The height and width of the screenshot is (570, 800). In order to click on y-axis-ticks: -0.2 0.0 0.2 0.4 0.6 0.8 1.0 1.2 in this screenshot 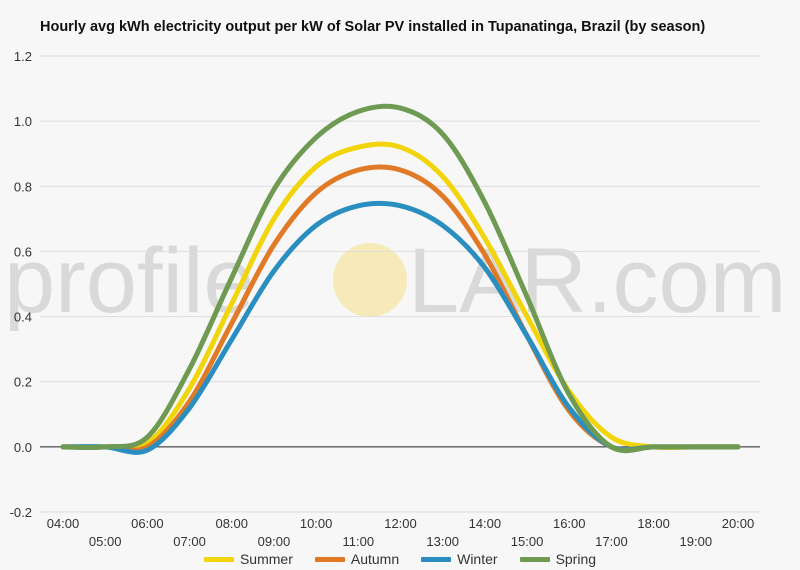, I will do `click(21, 284)`.